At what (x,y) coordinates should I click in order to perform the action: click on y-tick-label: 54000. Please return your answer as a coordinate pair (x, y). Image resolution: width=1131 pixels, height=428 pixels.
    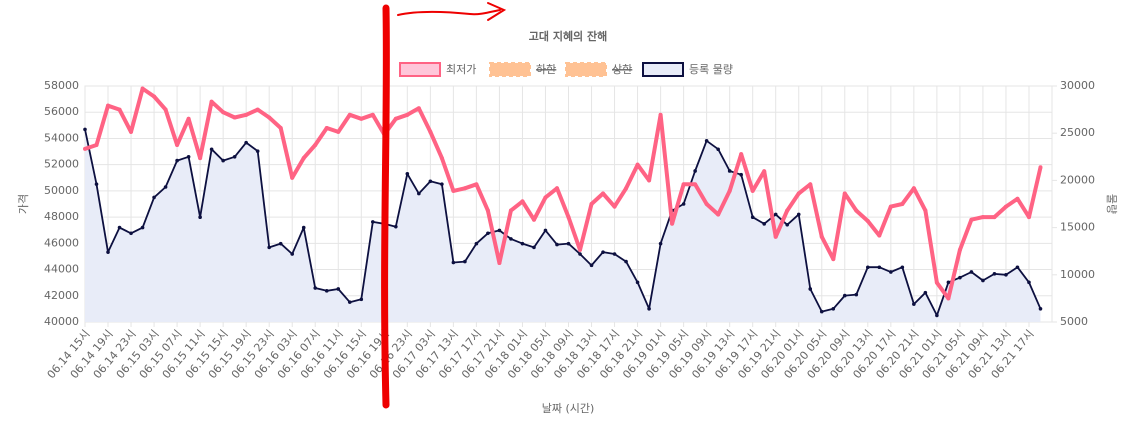
    Looking at the image, I should click on (61, 137).